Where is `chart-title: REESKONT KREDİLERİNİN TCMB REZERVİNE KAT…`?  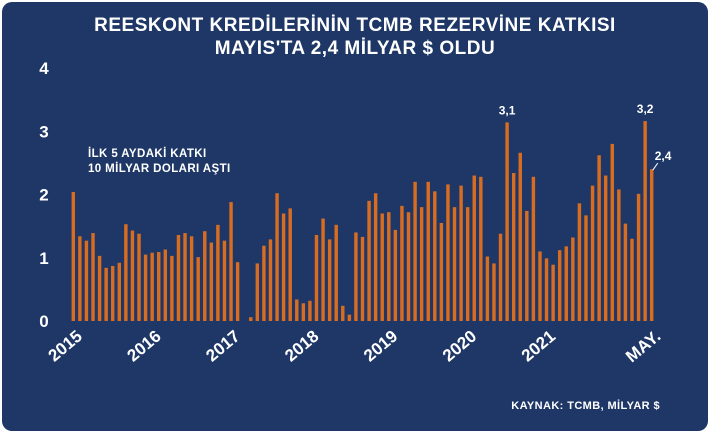 chart-title: REESKONT KREDİLERİNİN TCMB REZERVİNE KAT… is located at coordinates (355, 37).